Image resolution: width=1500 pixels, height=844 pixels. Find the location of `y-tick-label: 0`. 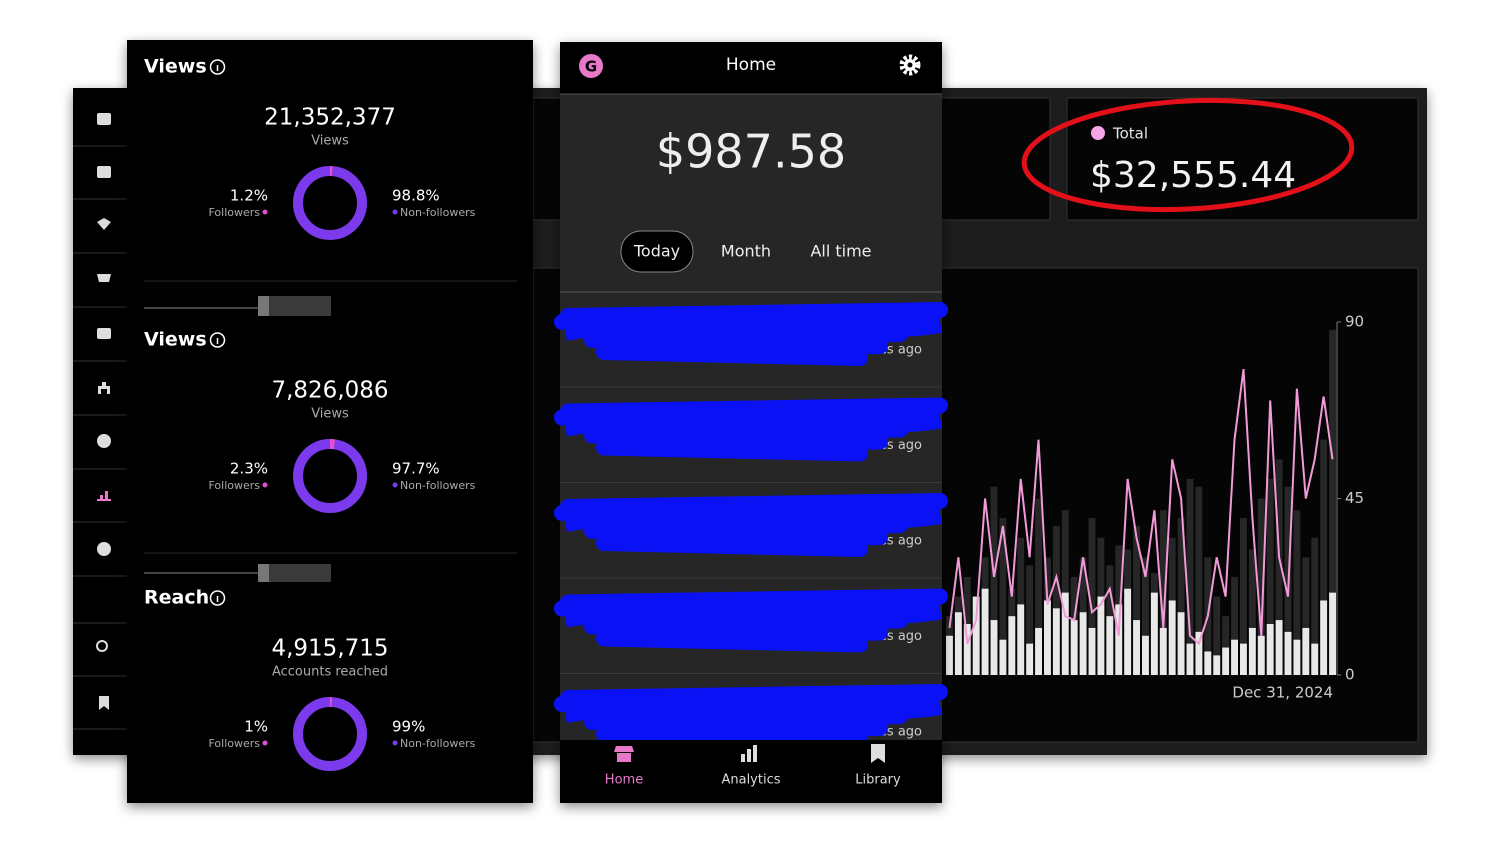

y-tick-label: 0 is located at coordinates (1350, 675).